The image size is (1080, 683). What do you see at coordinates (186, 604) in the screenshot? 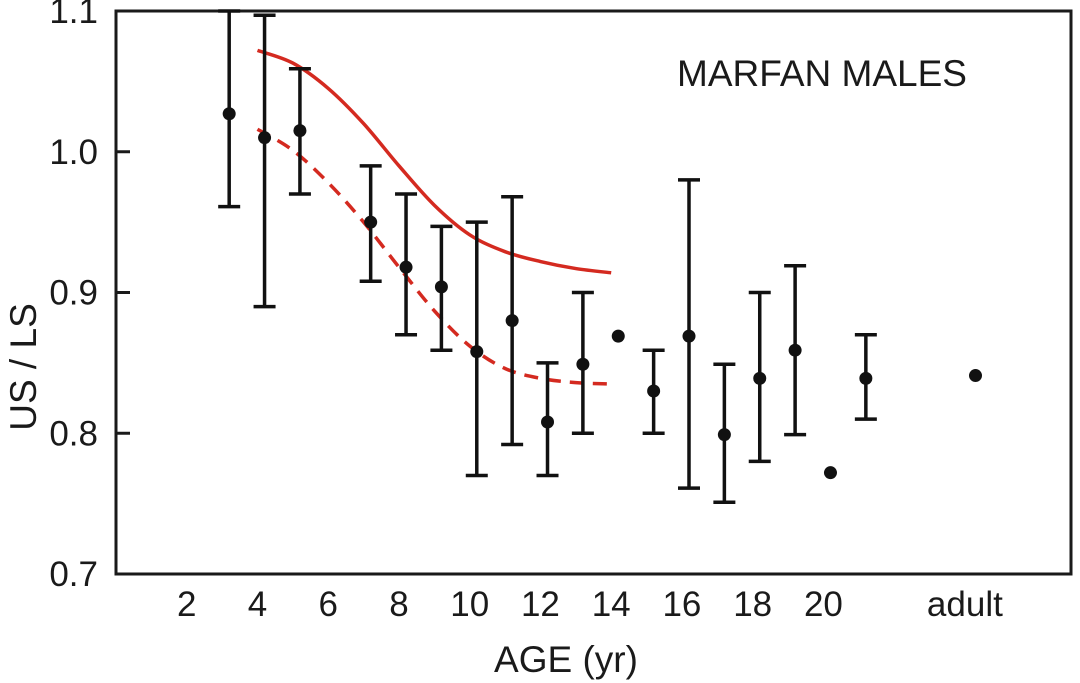
I see `x-tick-label: 2` at bounding box center [186, 604].